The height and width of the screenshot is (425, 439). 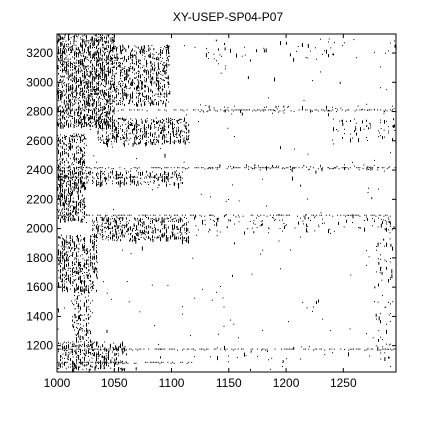 What do you see at coordinates (294, 224) in the screenshot?
I see `cluster-right-2080` at bounding box center [294, 224].